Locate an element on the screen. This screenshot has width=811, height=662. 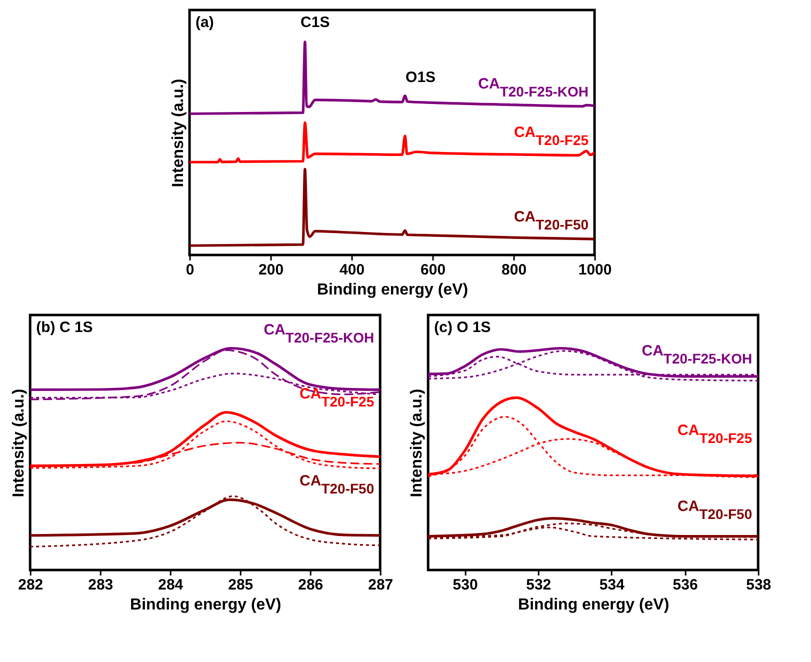
x-tick-label: 287 is located at coordinates (381, 585).